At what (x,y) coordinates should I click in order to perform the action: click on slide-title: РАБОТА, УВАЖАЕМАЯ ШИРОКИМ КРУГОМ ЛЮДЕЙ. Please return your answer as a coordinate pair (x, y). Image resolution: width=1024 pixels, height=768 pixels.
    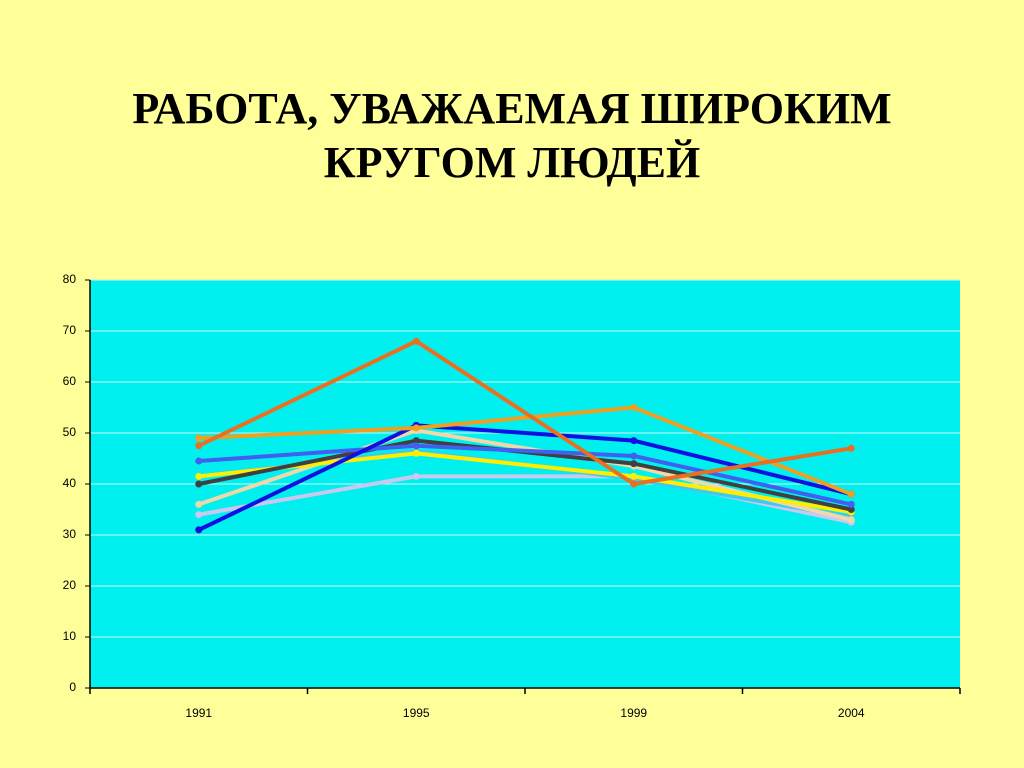
    Looking at the image, I should click on (512, 135).